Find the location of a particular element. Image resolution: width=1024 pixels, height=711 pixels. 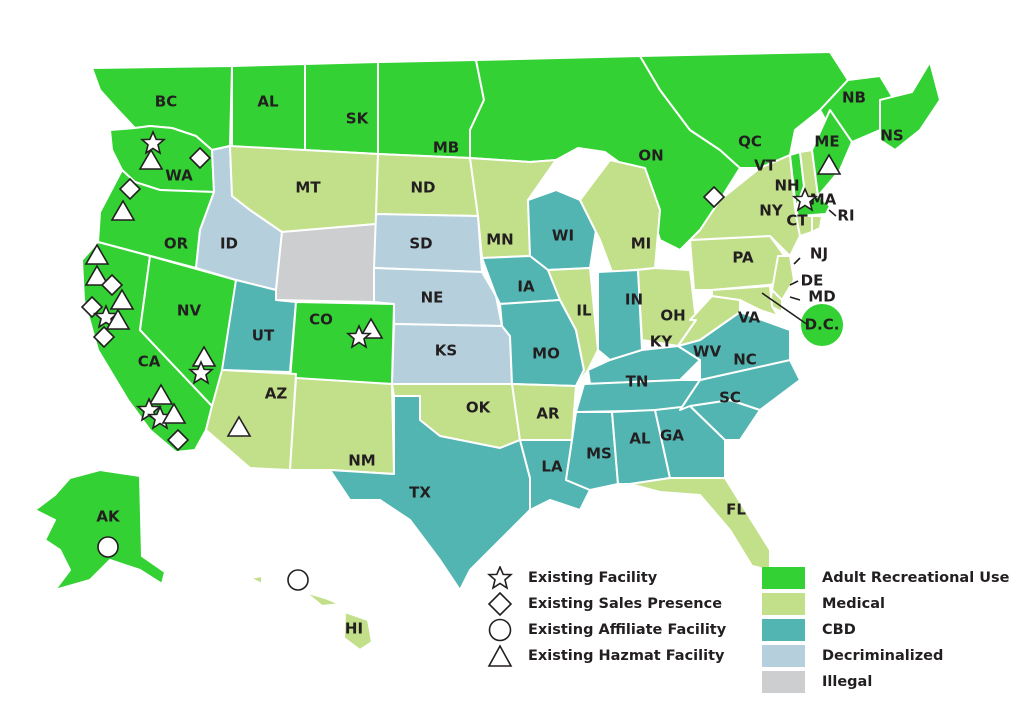

region-label-hi: HI is located at coordinates (354, 629).